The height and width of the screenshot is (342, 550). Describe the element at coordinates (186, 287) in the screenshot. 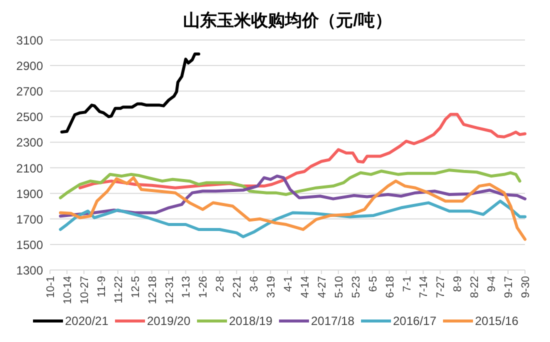

I see `x-tick-label: 1-13` at that location.